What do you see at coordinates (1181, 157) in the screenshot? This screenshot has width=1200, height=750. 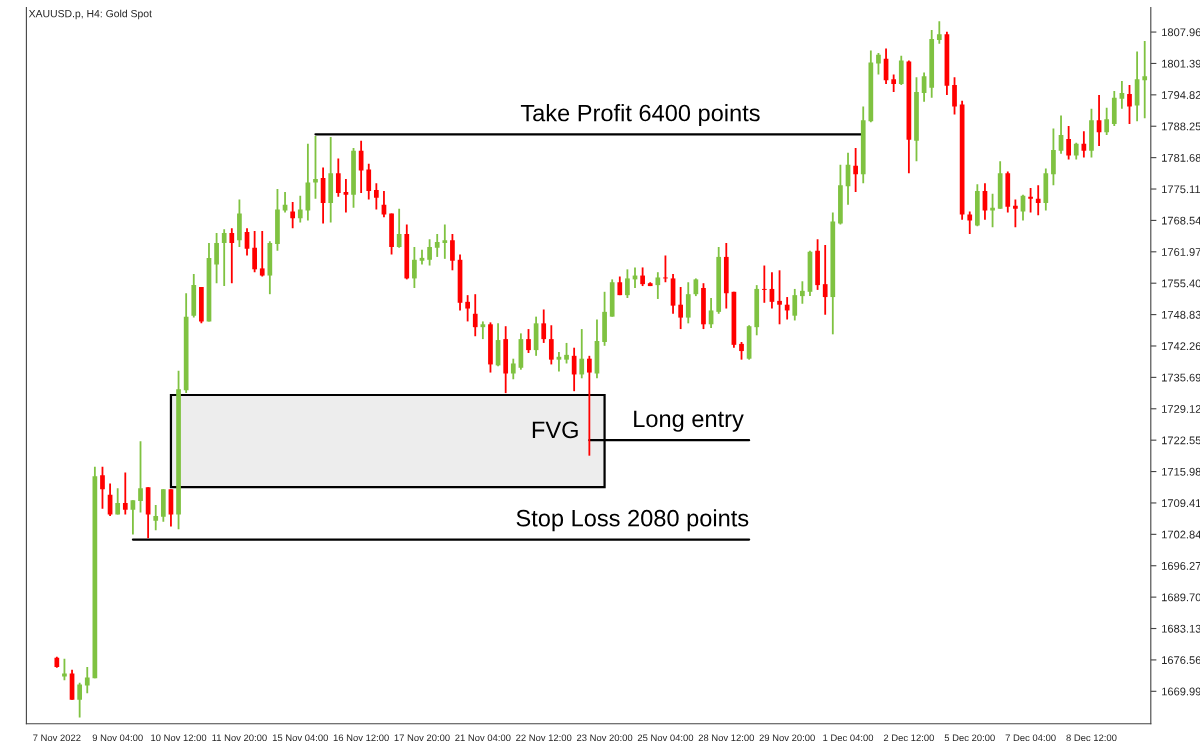 I see `y-tick-label: 1781.68` at bounding box center [1181, 157].